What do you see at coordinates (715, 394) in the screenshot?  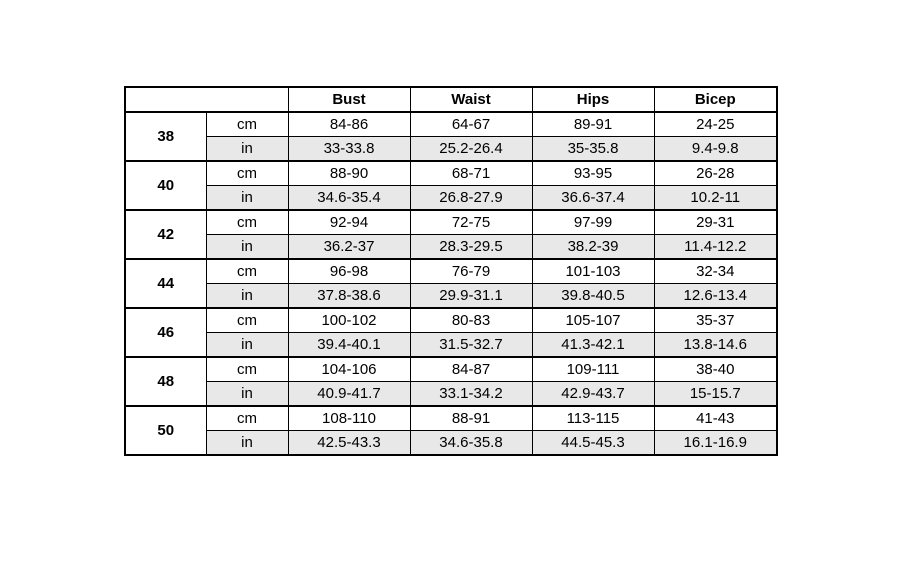 I see `value-cell: 15-15.7` at bounding box center [715, 394].